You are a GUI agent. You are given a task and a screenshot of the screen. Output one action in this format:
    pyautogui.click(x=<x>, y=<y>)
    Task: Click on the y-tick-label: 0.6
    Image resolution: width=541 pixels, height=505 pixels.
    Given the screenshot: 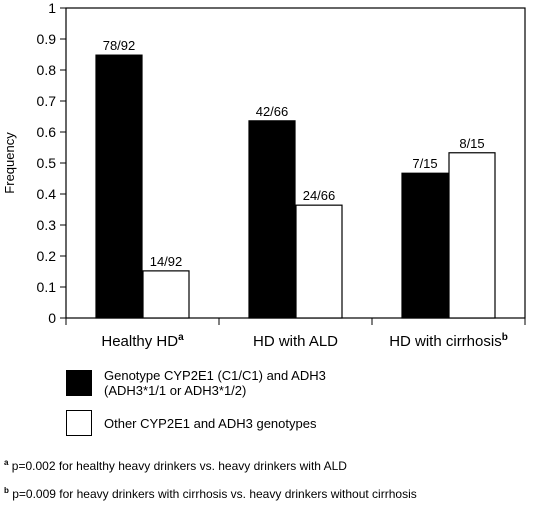 What is the action you would take?
    pyautogui.click(x=47, y=132)
    